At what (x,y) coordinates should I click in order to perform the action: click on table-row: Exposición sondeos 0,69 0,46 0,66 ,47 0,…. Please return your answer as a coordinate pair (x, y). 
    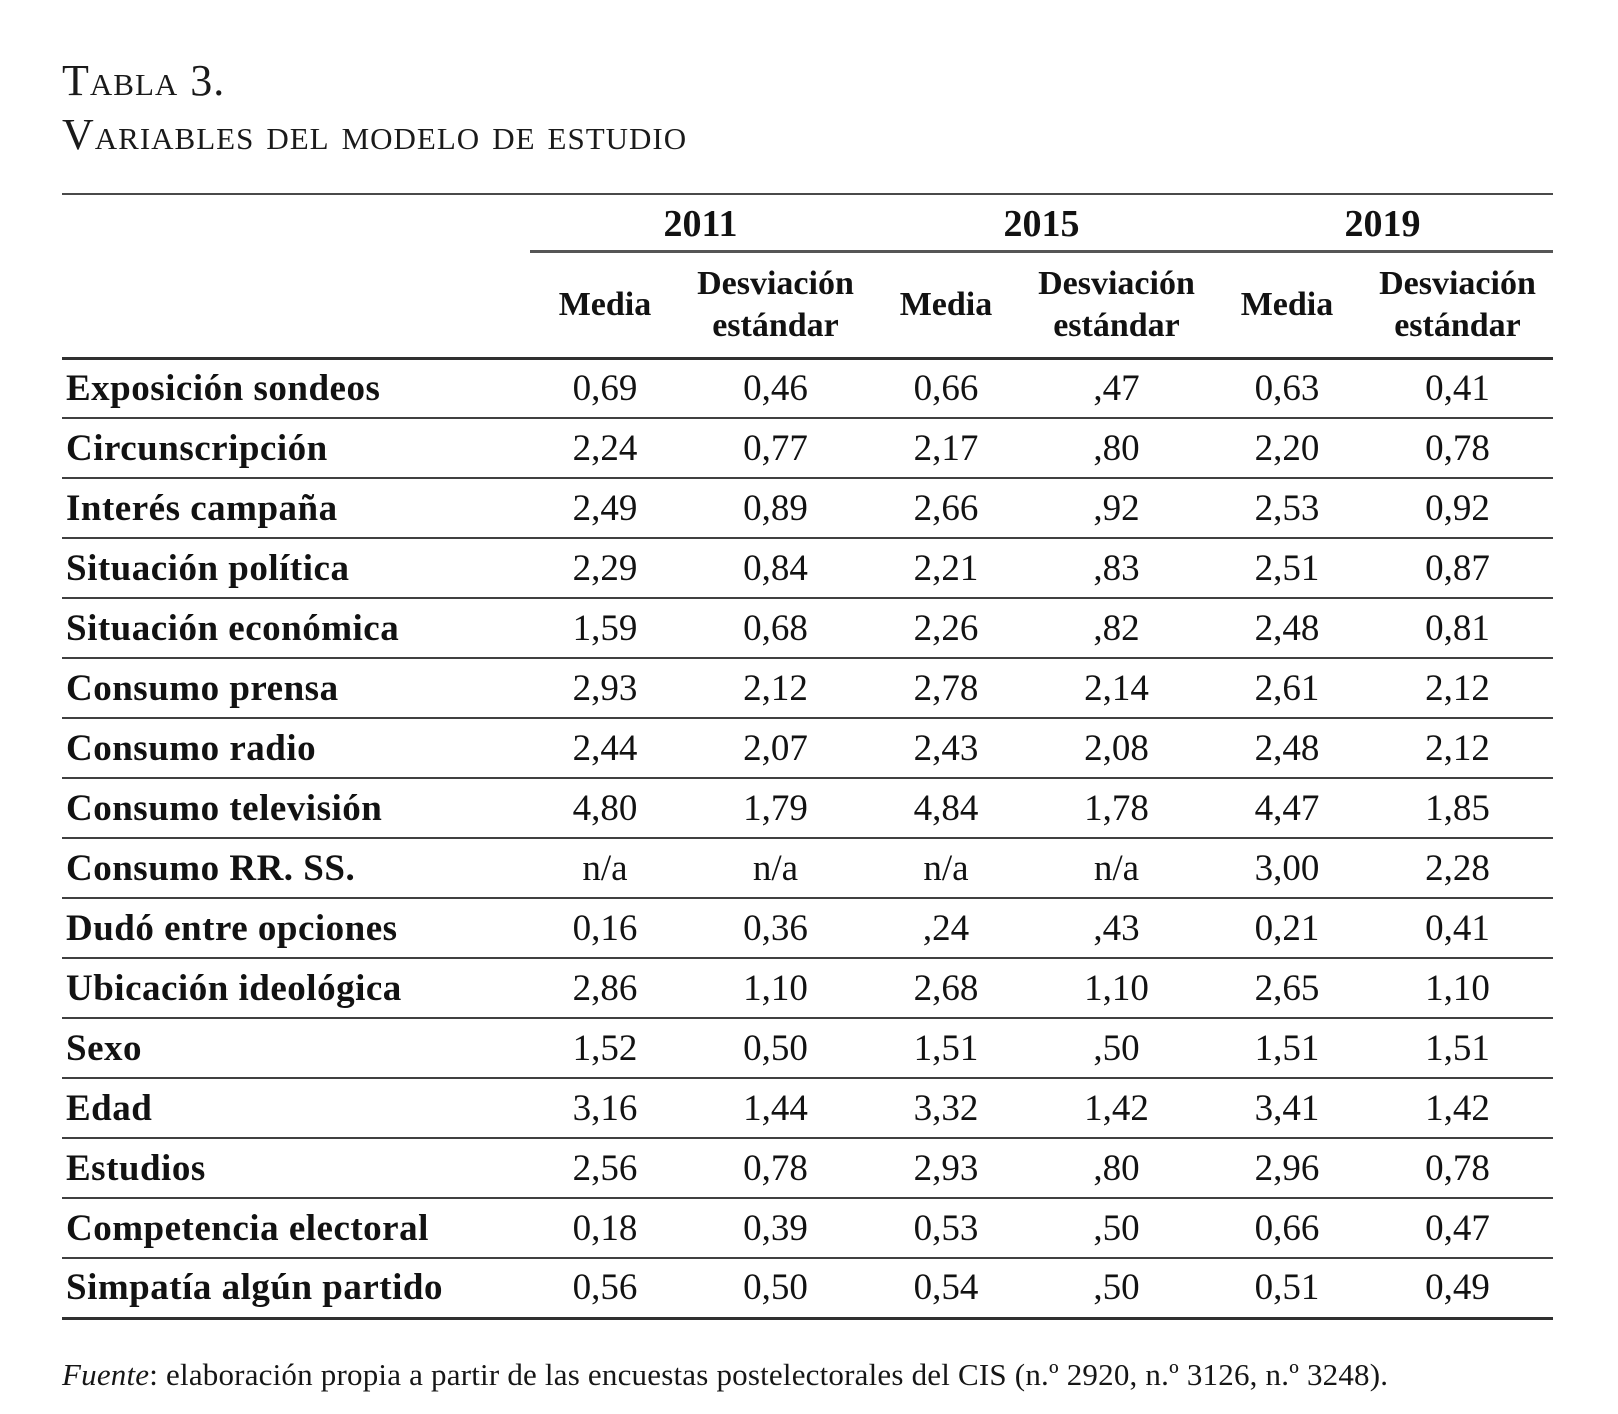
    Looking at the image, I should click on (807, 388).